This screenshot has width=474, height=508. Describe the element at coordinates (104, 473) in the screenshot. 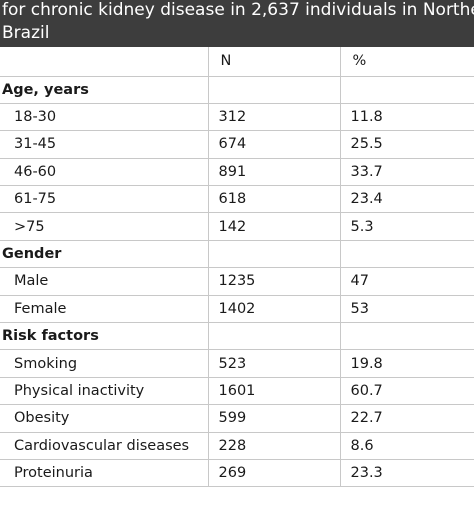

I see `row-label: Proteinuria` at that location.